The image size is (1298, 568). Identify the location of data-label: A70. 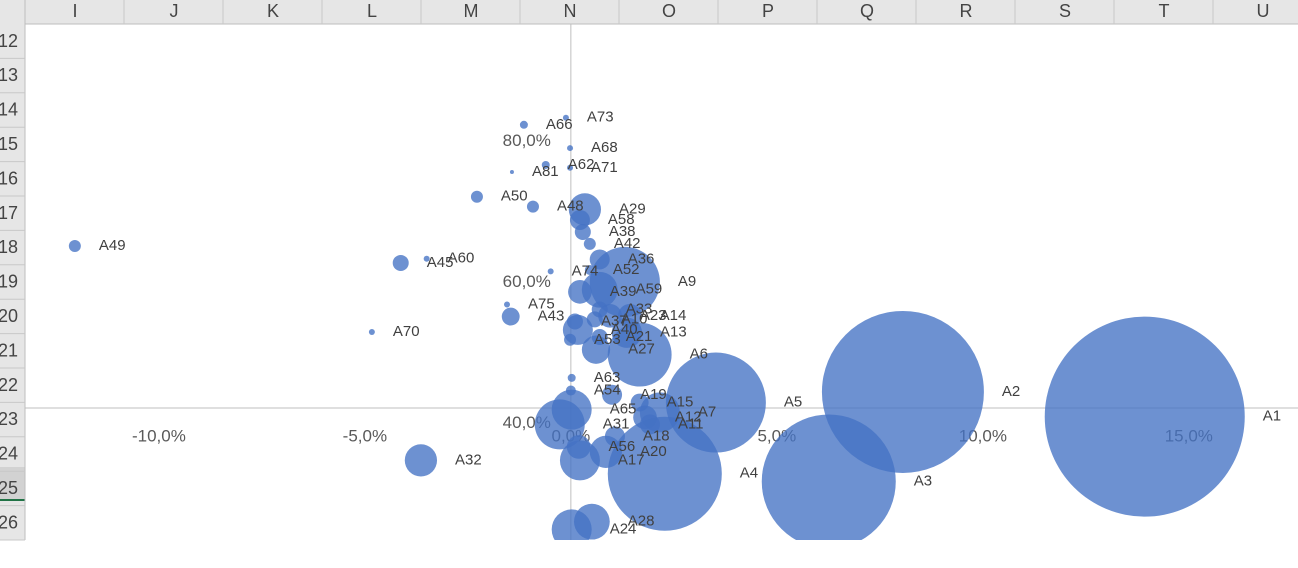
(406, 331).